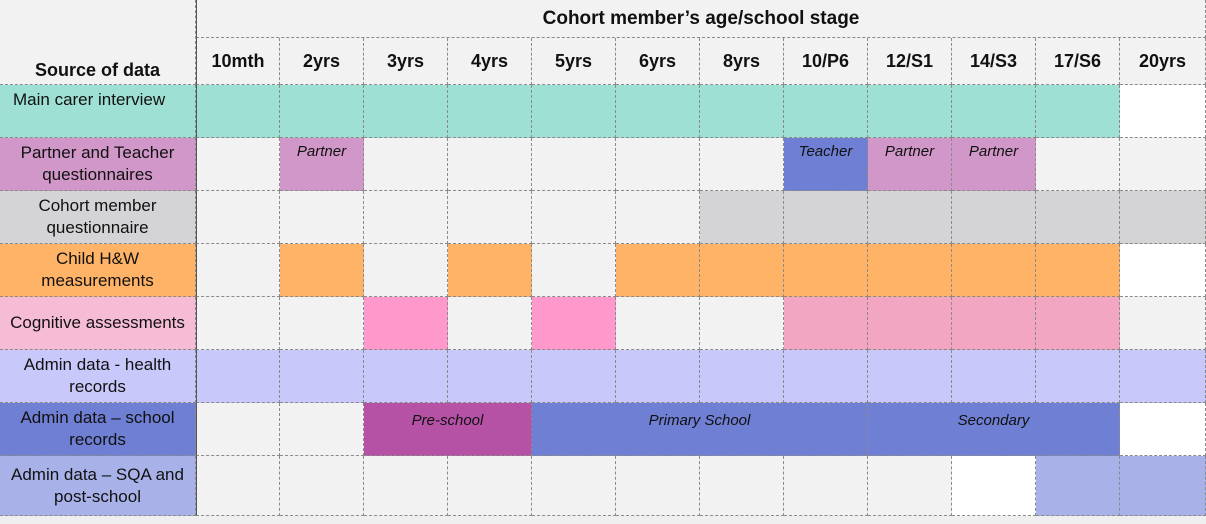  What do you see at coordinates (406, 61) in the screenshot?
I see `age-header-2: 3yrs` at bounding box center [406, 61].